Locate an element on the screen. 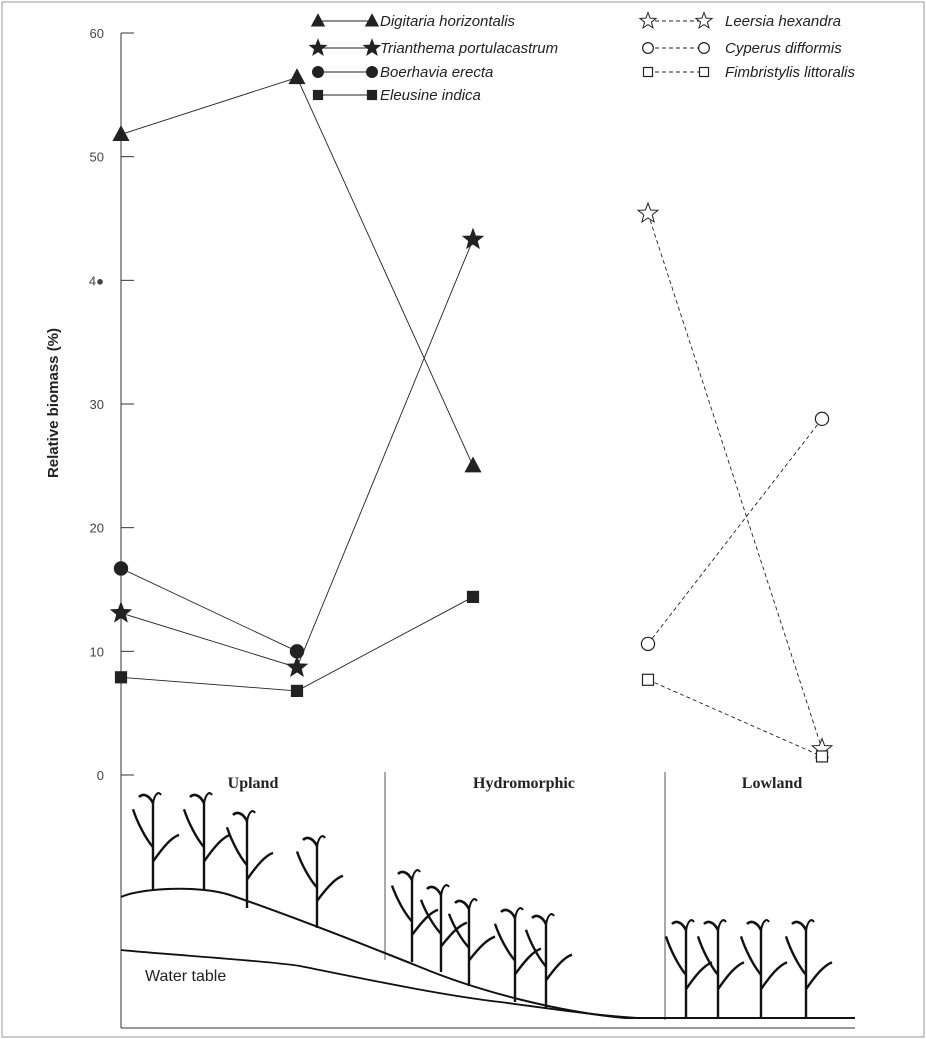 The height and width of the screenshot is (1039, 926). legend-label: Fimbristylis littoralis is located at coordinates (790, 72).